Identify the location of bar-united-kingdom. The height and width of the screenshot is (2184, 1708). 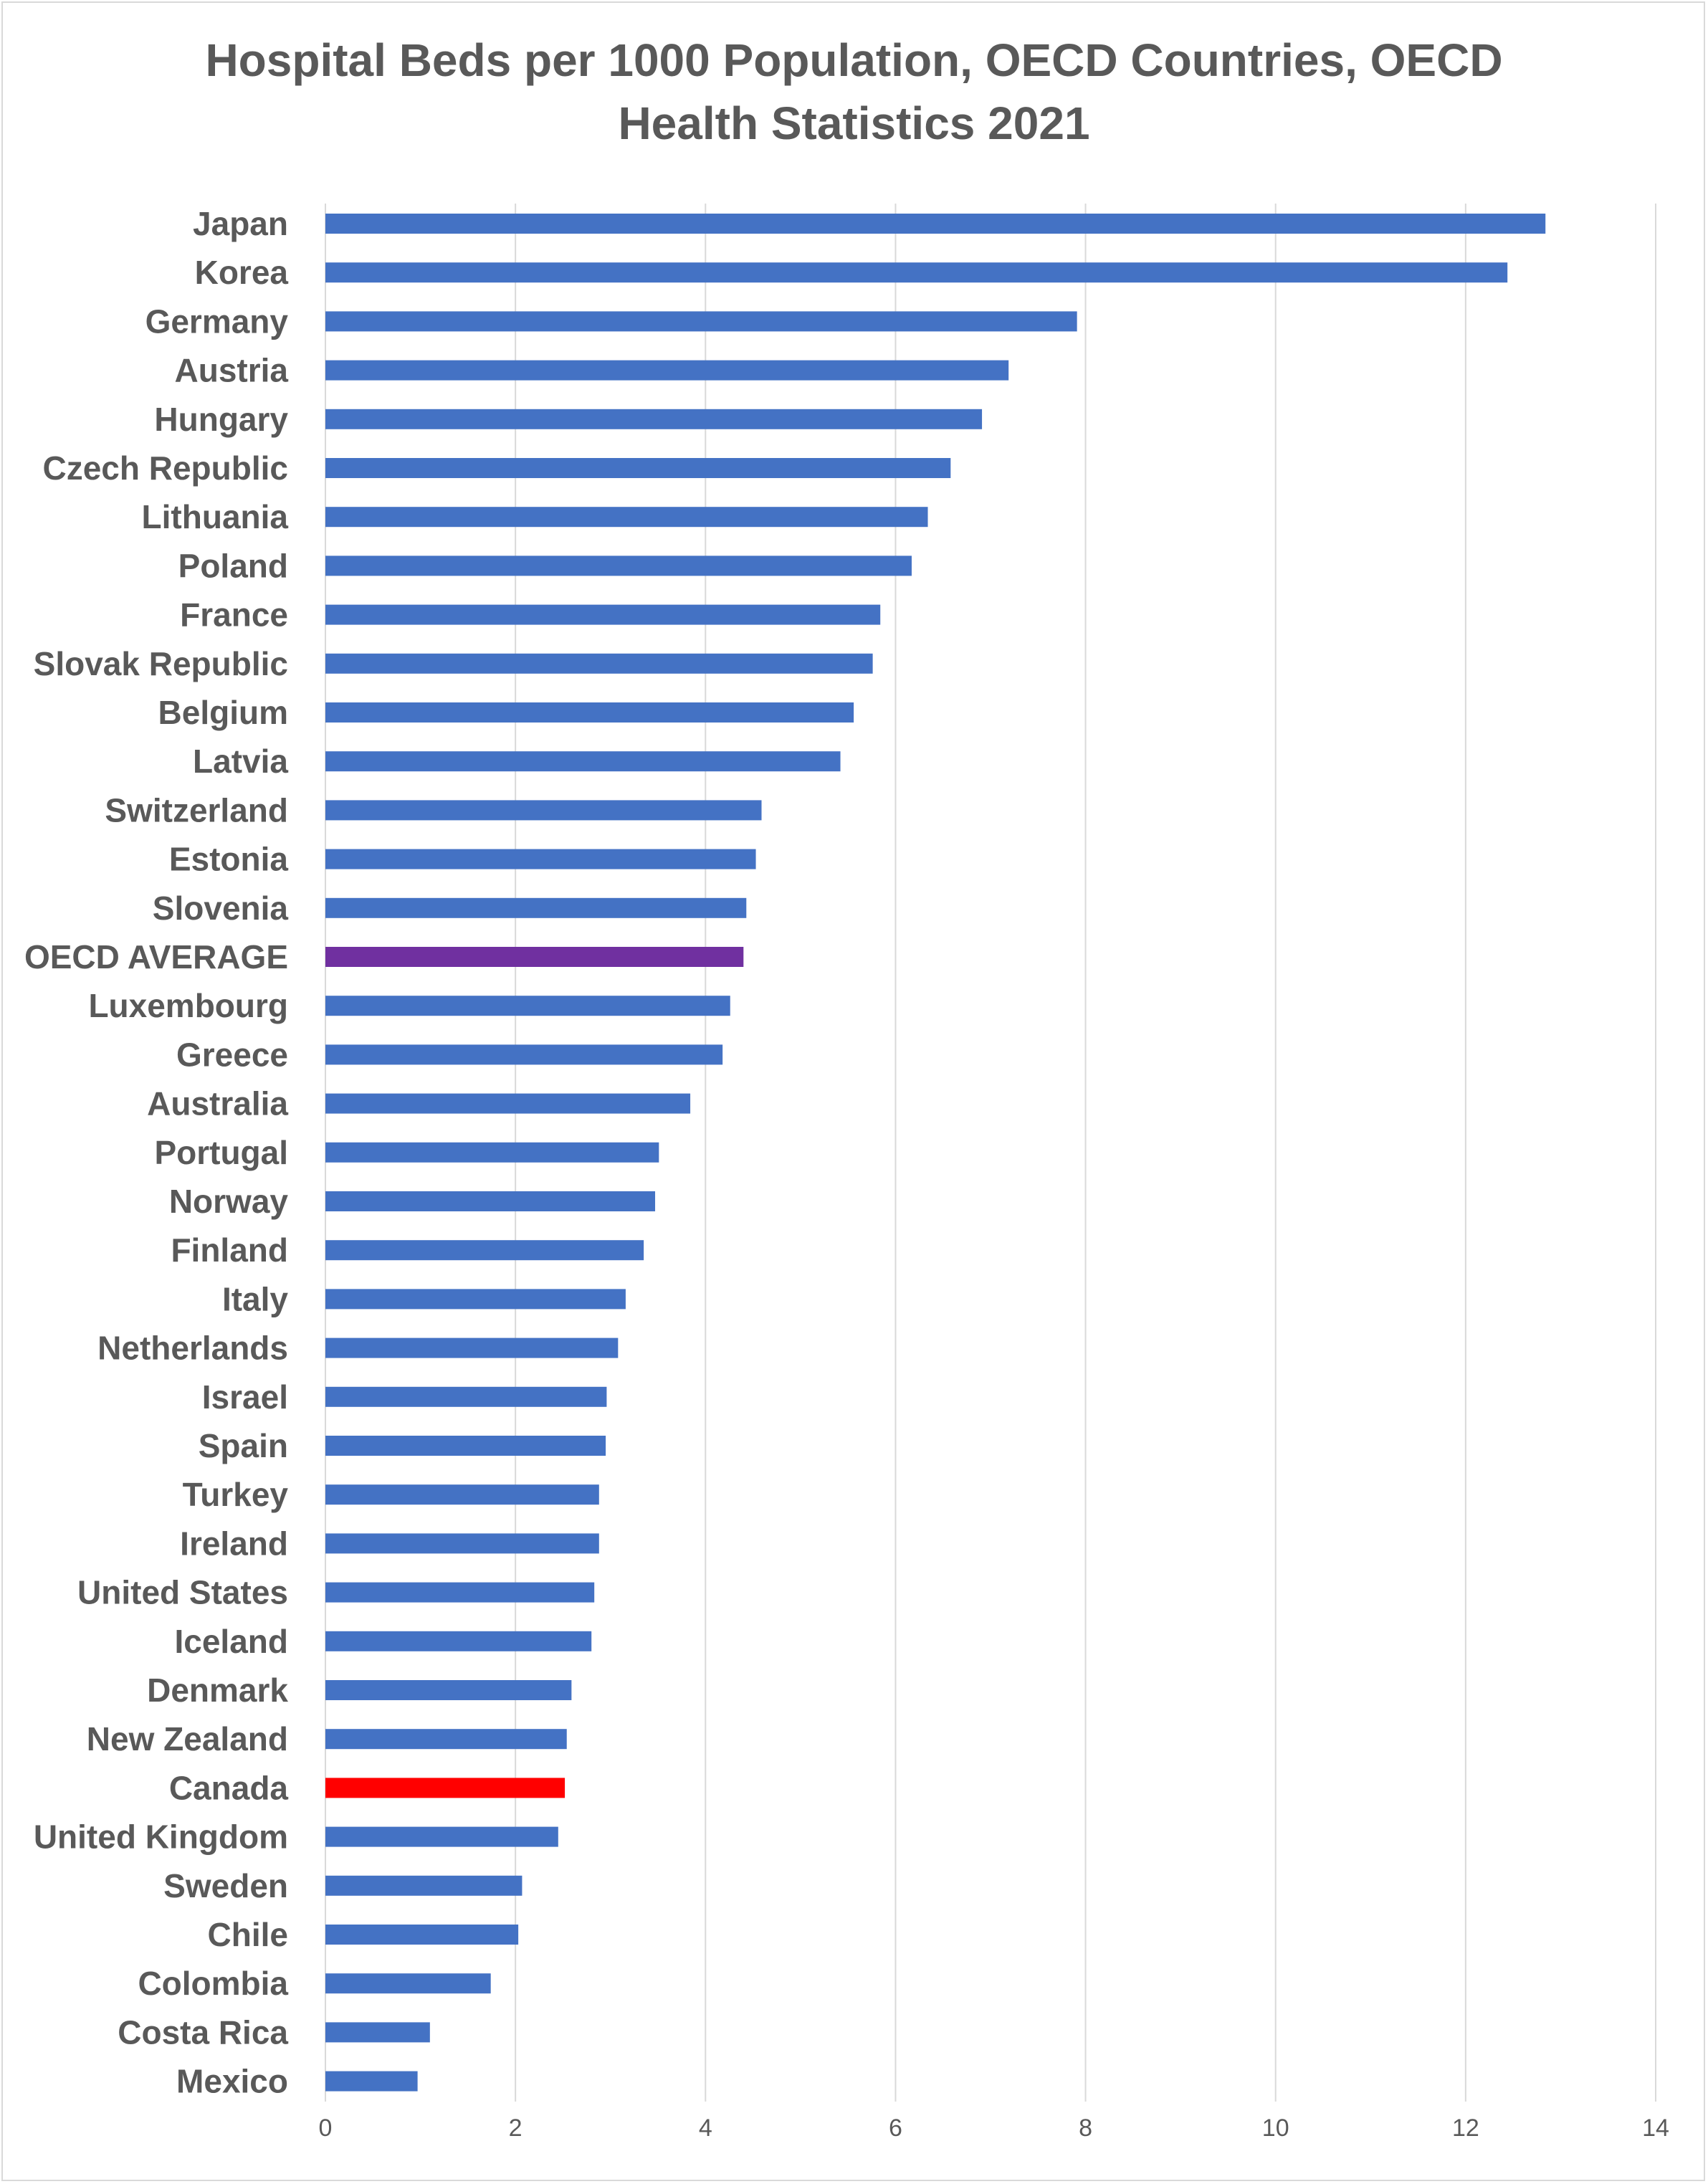
(441, 1836).